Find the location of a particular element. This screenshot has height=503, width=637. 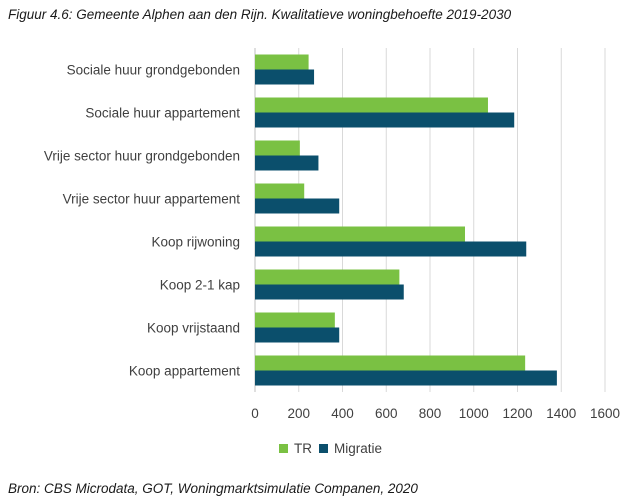

x-tick-label-400: 400 is located at coordinates (342, 413).